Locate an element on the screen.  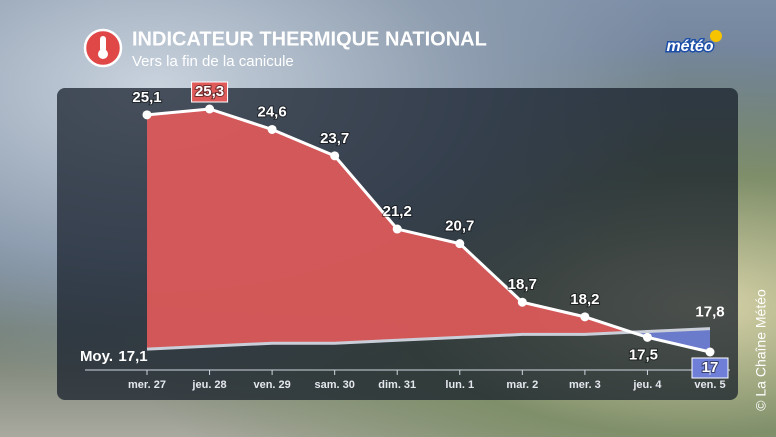
x-tick-label: sam. 30 is located at coordinates (334, 385).